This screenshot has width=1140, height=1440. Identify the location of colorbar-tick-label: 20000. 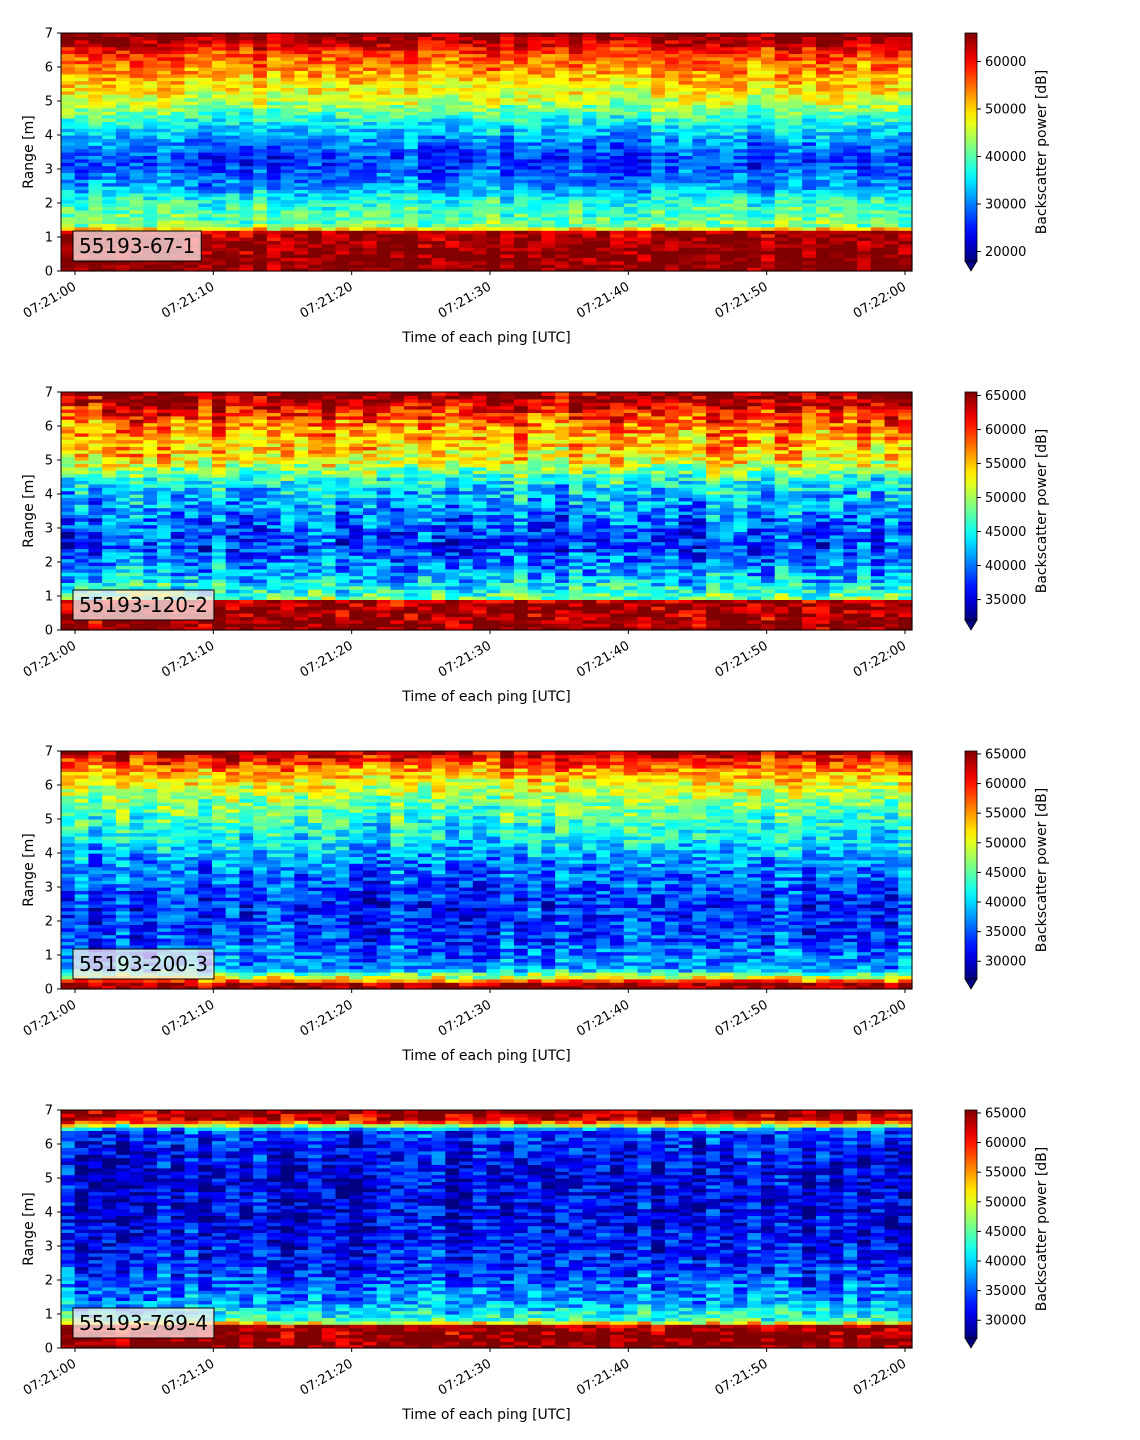
(1005, 252).